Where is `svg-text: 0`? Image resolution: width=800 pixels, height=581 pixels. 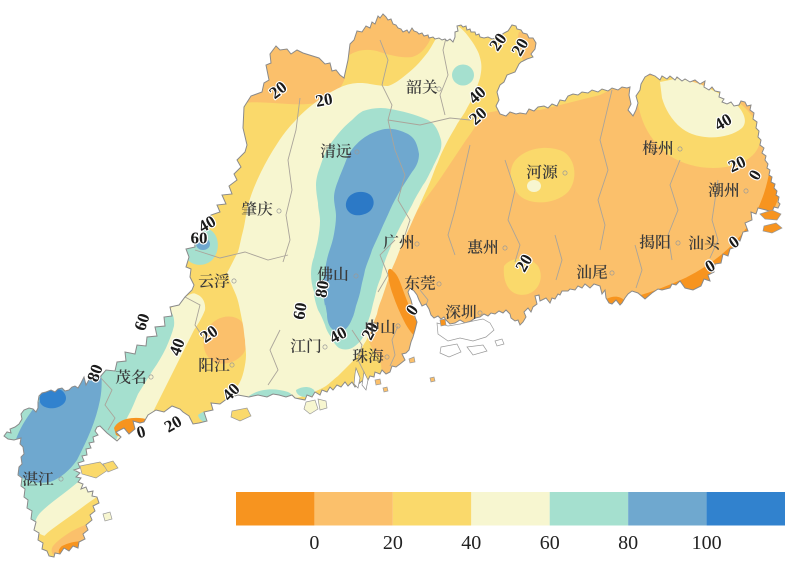
svg-text: 0 is located at coordinates (314, 543).